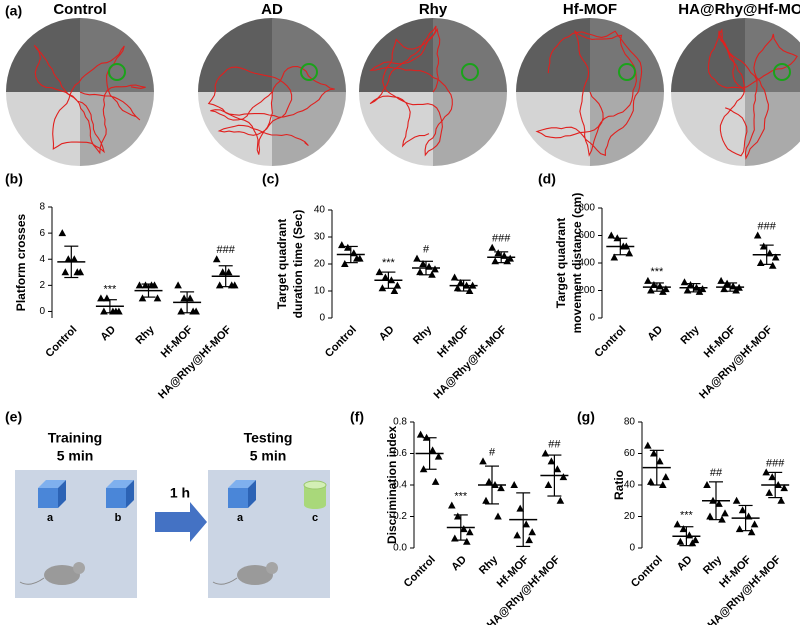  I want to click on diagram, so click(172, 534).